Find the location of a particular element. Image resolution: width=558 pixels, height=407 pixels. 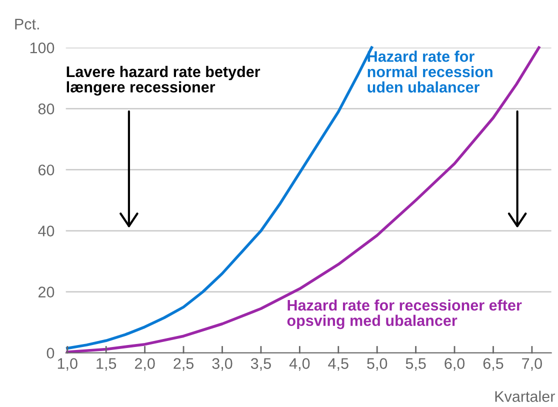

y-tick-label: 20 is located at coordinates (46, 292).